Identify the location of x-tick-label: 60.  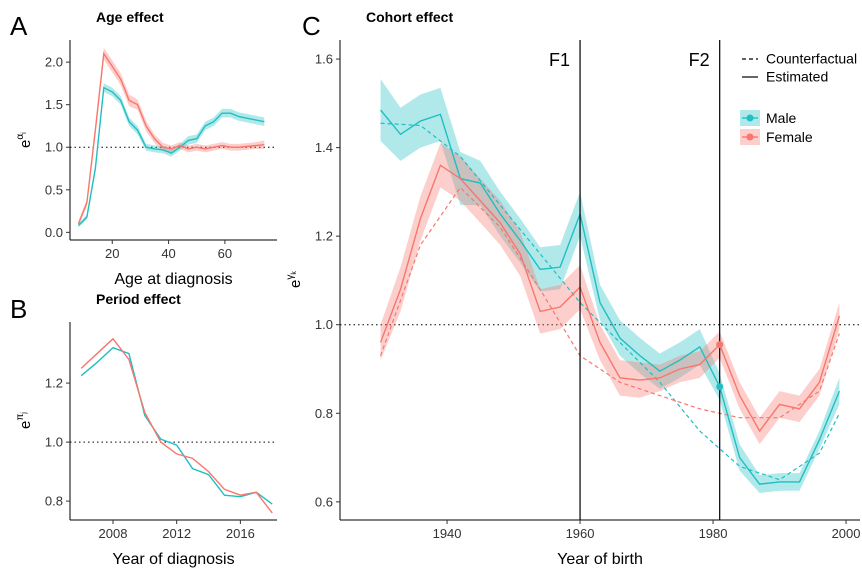
(225, 253).